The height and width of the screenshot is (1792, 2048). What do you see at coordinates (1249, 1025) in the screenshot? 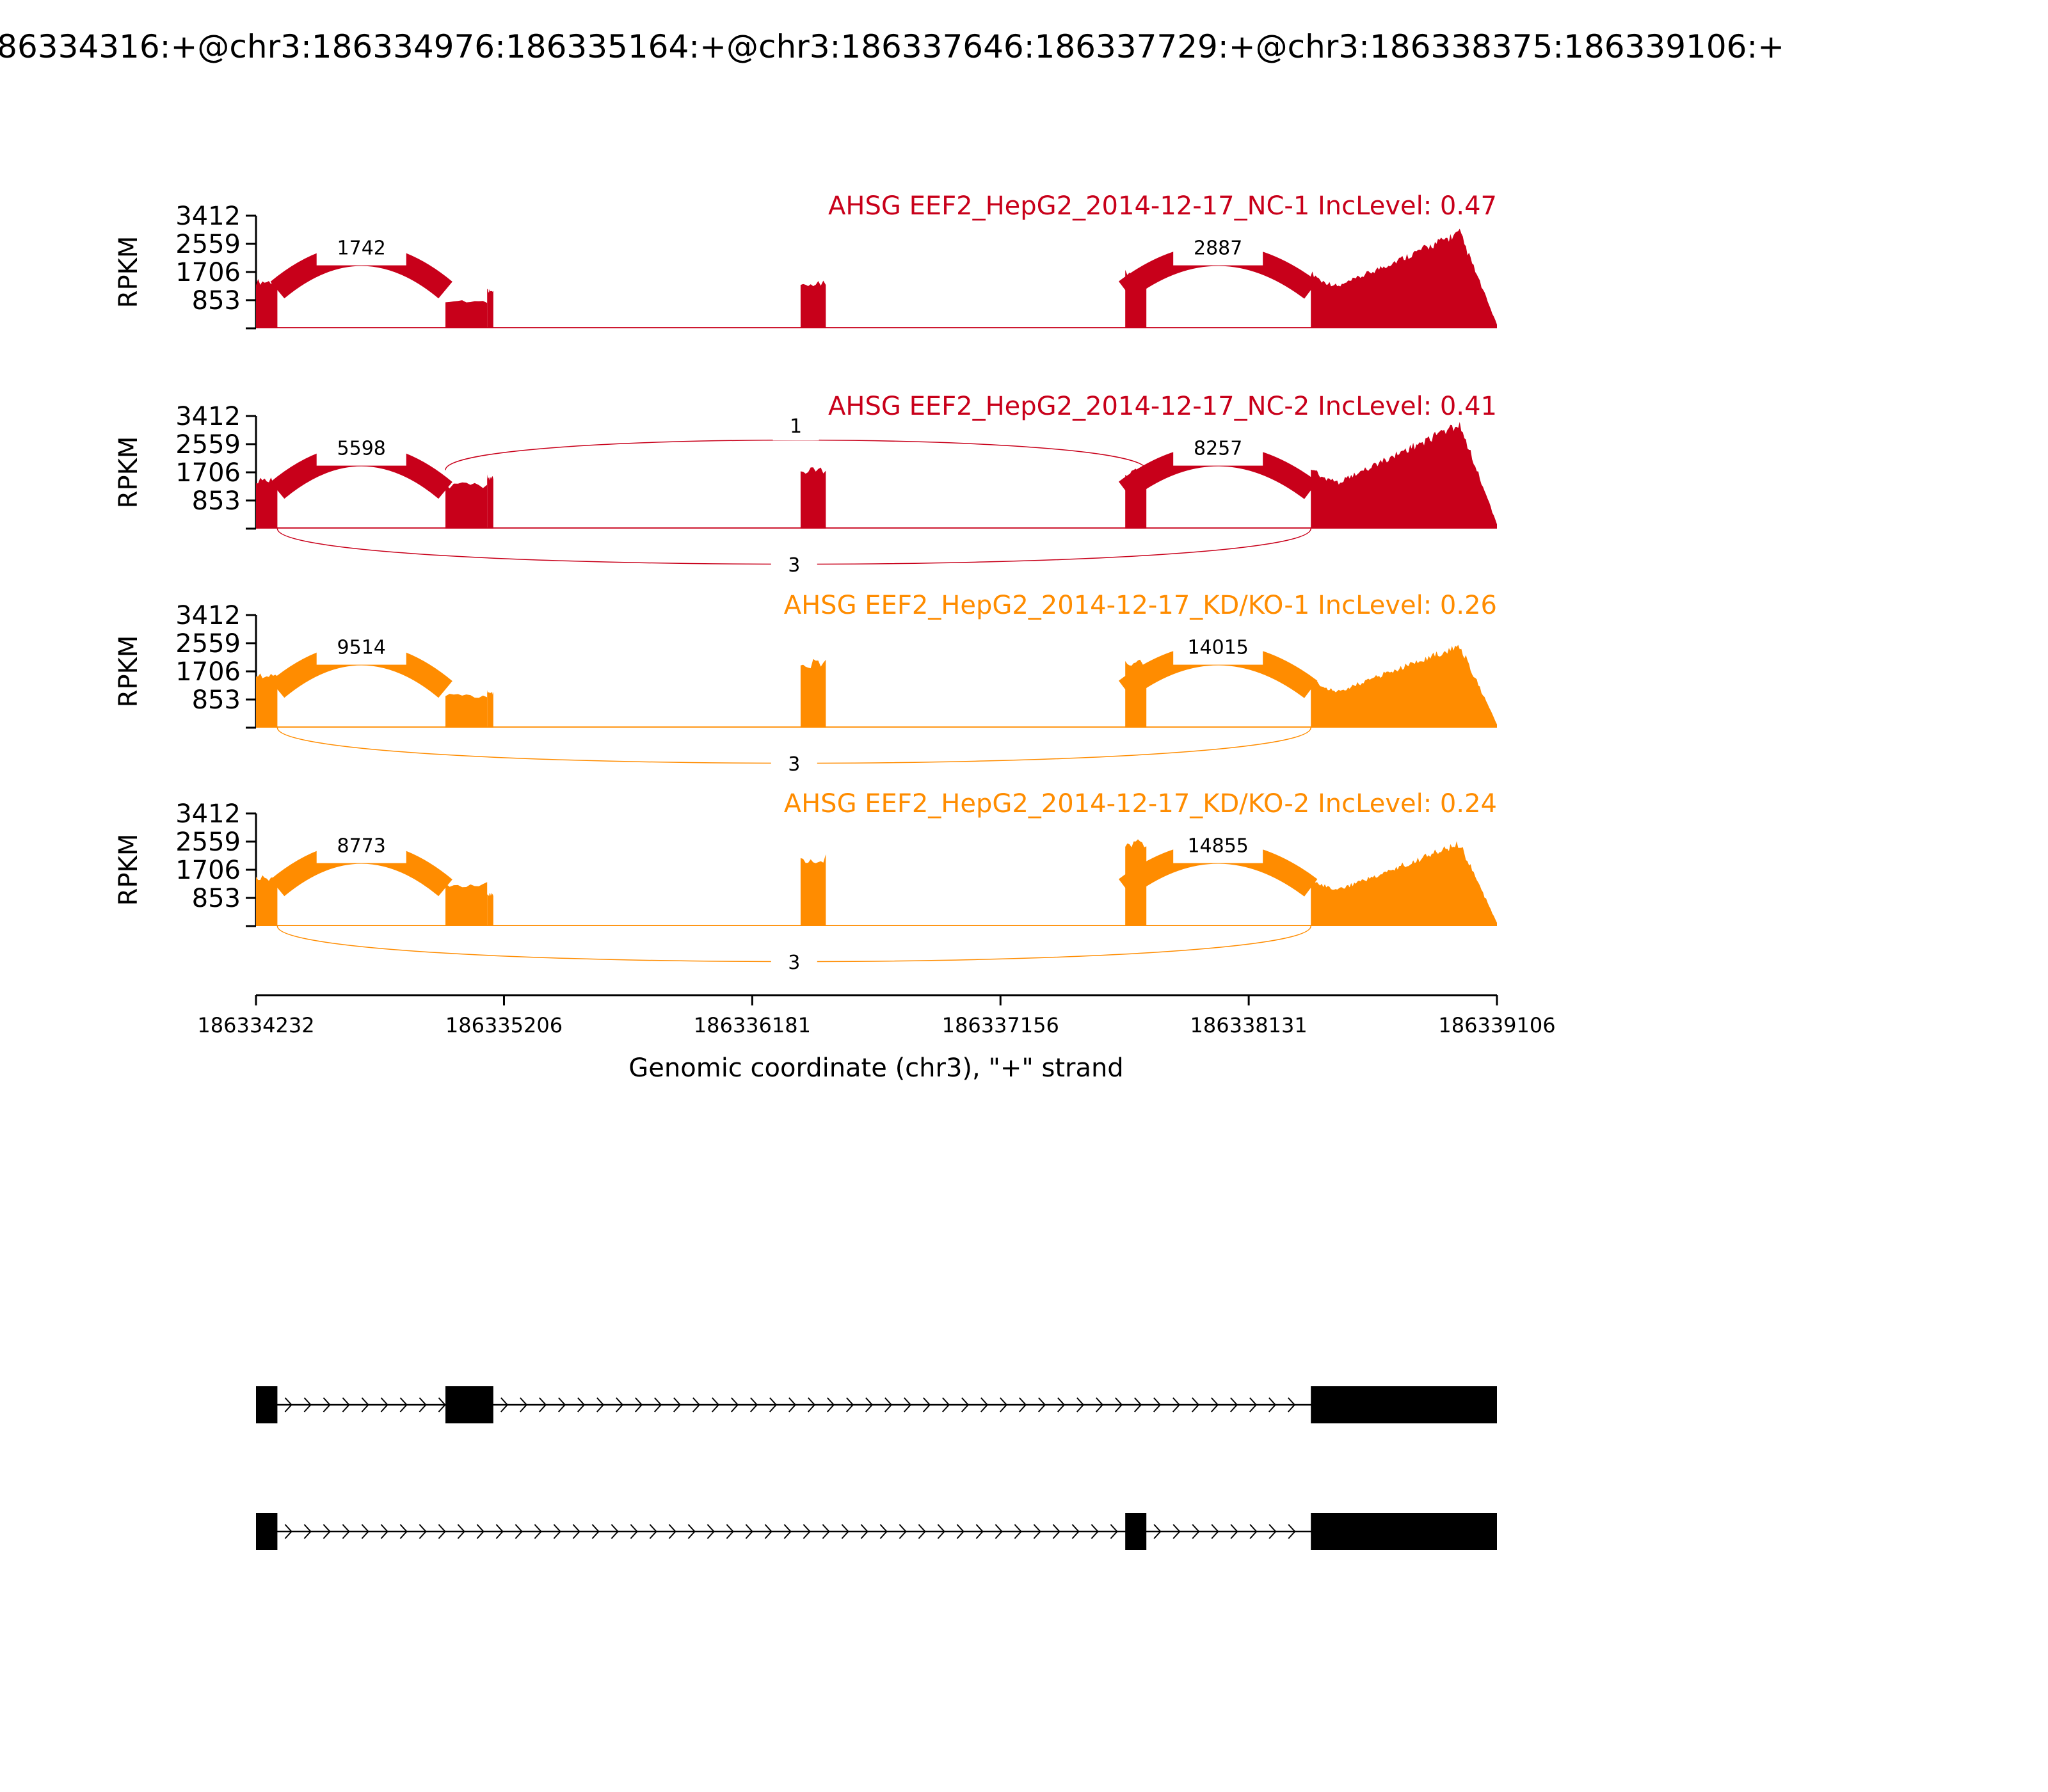
I see `x-tick-label: 186338131` at bounding box center [1249, 1025].